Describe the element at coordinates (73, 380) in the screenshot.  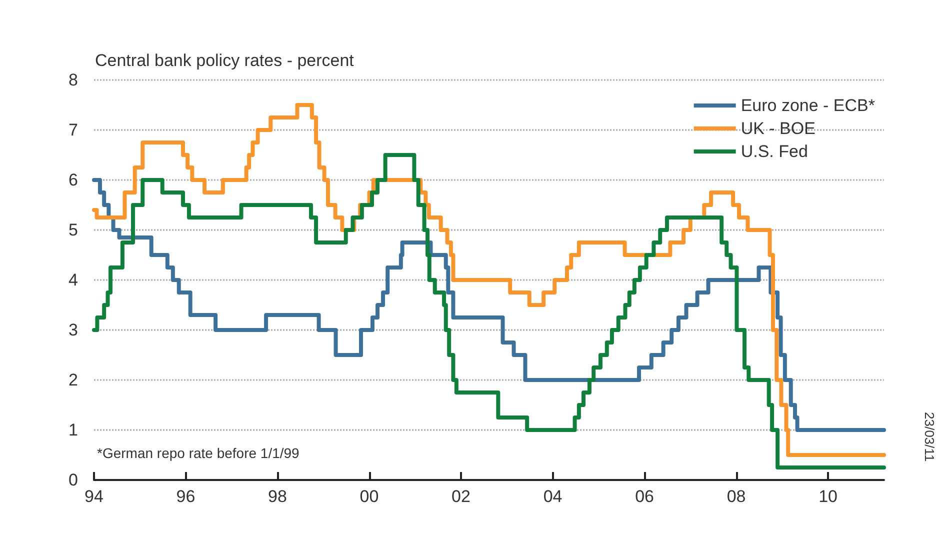
I see `y-tick-label: 2` at that location.